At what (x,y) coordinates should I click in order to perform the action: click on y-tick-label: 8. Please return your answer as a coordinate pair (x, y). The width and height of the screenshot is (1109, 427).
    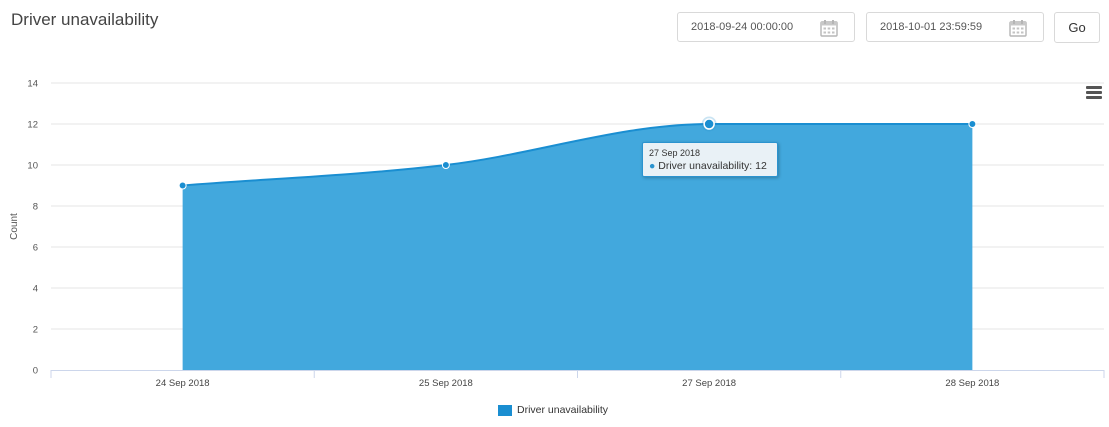
    Looking at the image, I should click on (35, 207).